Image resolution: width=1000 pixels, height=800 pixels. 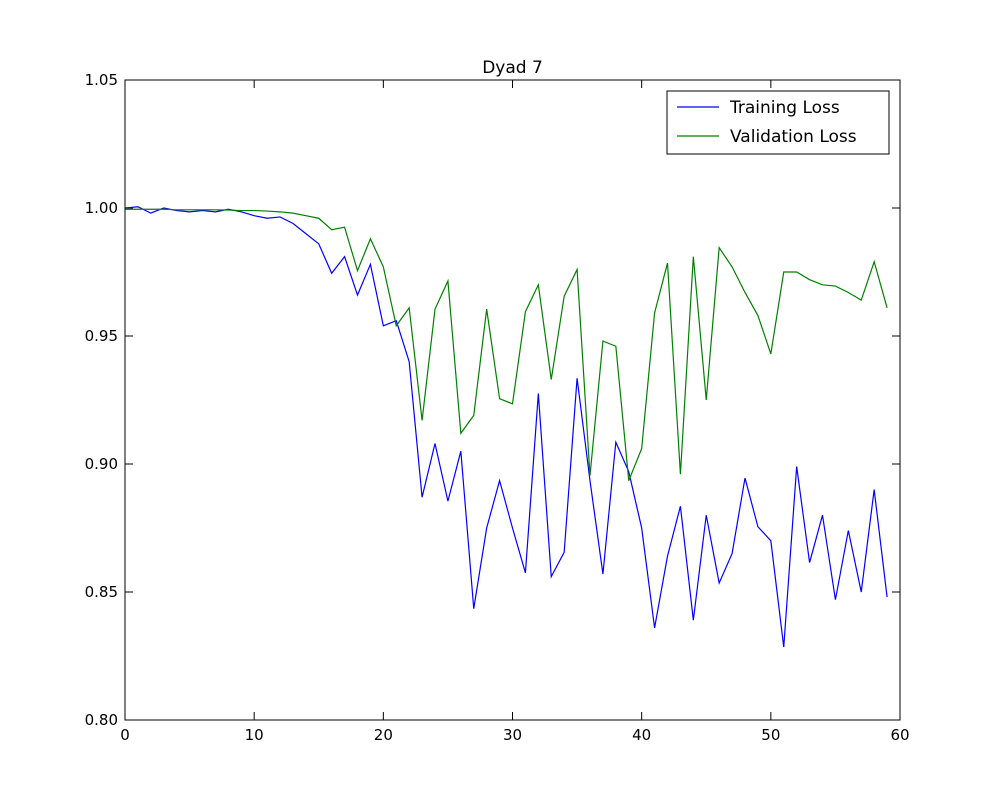 What do you see at coordinates (101, 464) in the screenshot?
I see `y-tick-label: 0.90` at bounding box center [101, 464].